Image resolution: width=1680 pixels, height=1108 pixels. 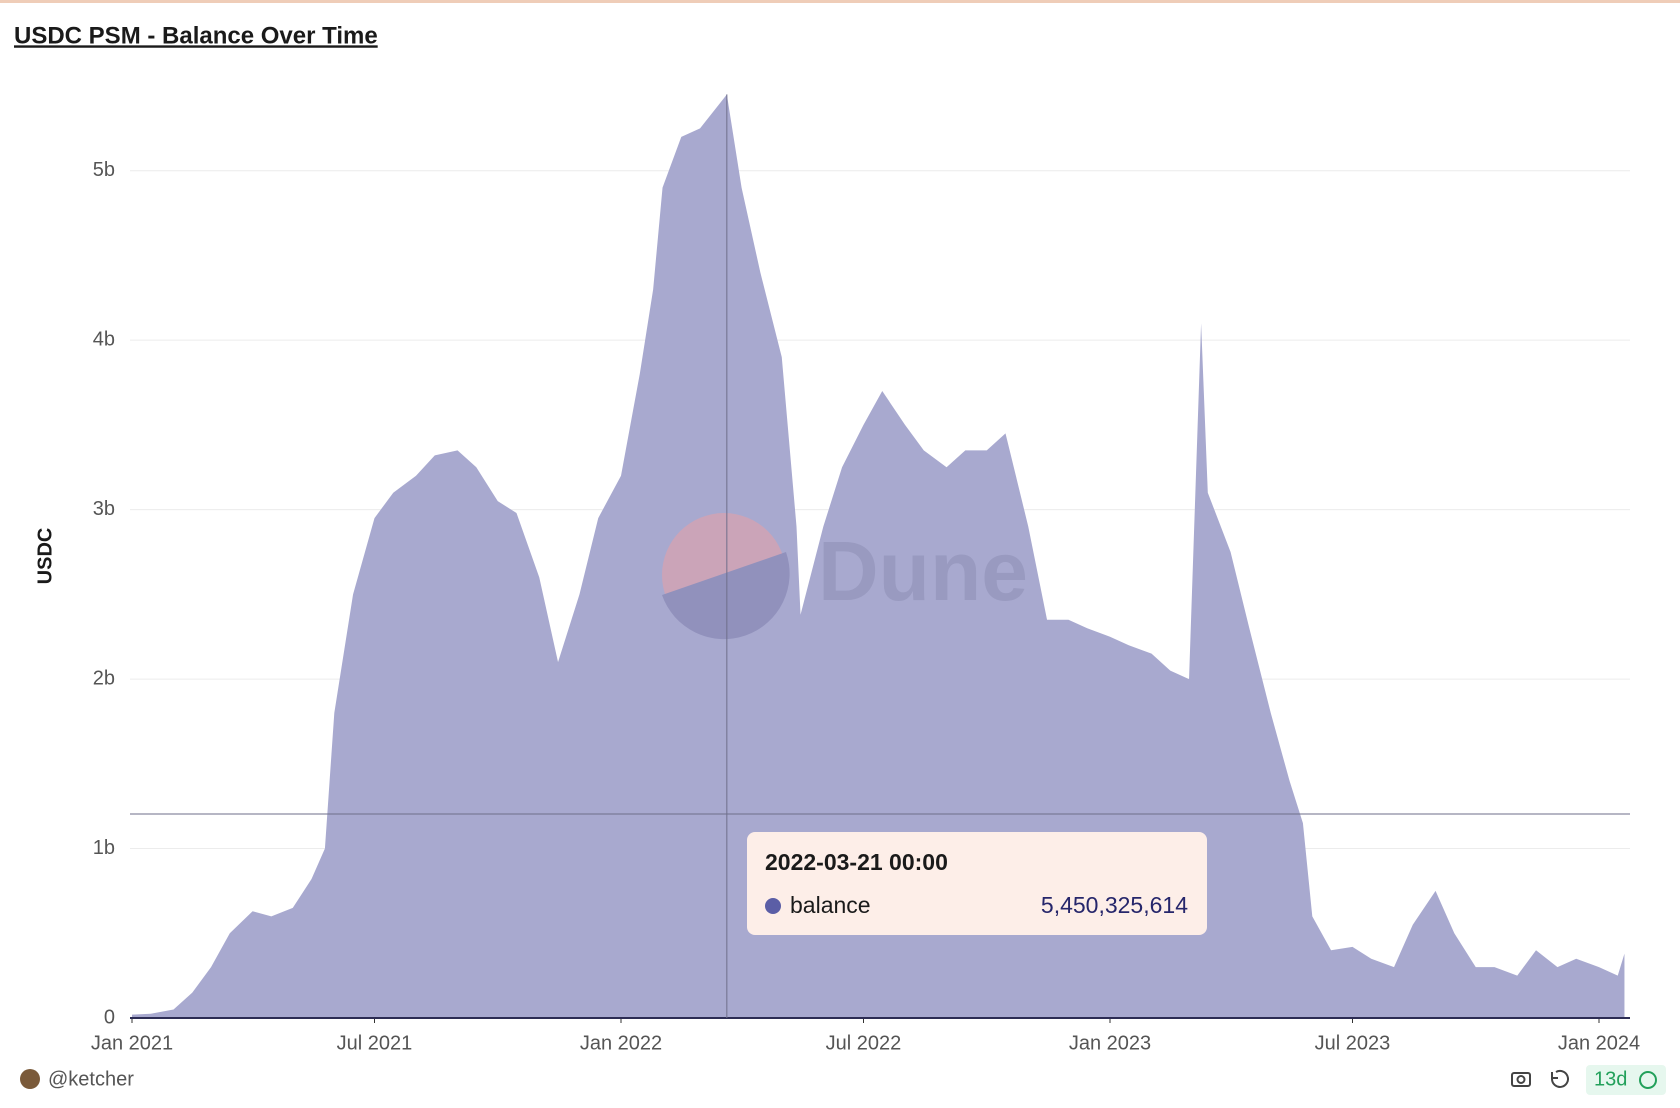 What do you see at coordinates (1110, 1043) in the screenshot?
I see `x-tick-label: Jan 2023` at bounding box center [1110, 1043].